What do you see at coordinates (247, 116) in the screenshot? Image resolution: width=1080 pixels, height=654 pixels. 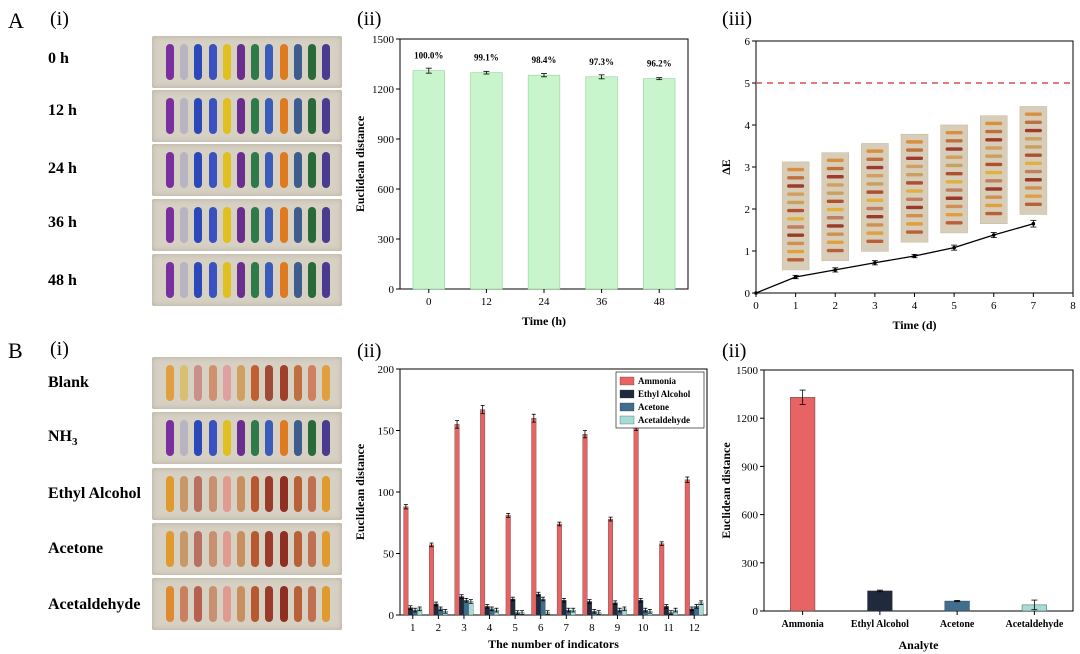 I see `strip-photo-12h` at bounding box center [247, 116].